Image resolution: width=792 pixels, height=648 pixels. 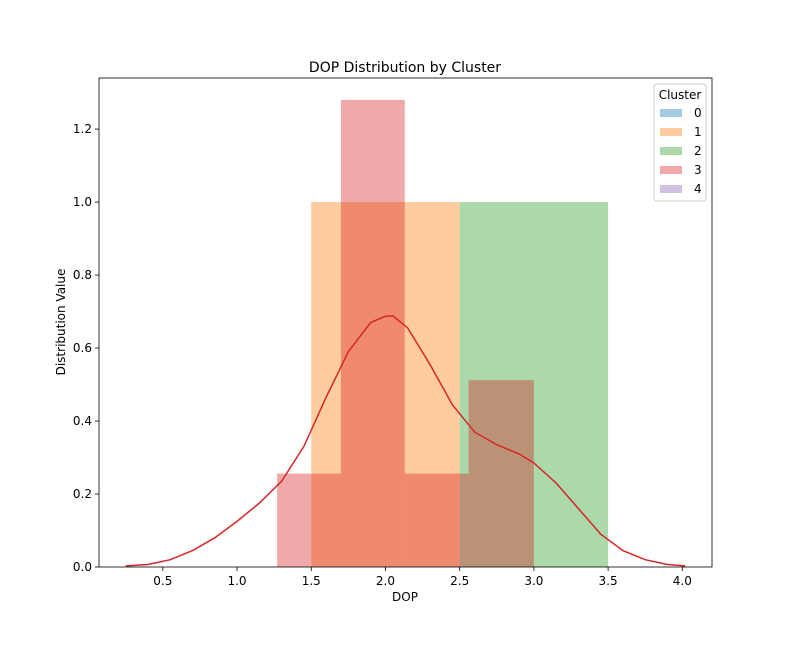 I want to click on x-axis: 0.5 1.0 1.5 2.0 2.5 3.0 3.5 4.0, so click(x=422, y=577).